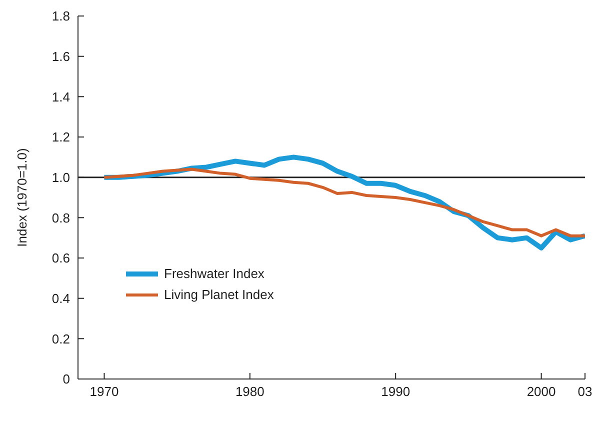 This screenshot has height=445, width=599. What do you see at coordinates (61, 218) in the screenshot?
I see `y-tick-label: 0.8` at bounding box center [61, 218].